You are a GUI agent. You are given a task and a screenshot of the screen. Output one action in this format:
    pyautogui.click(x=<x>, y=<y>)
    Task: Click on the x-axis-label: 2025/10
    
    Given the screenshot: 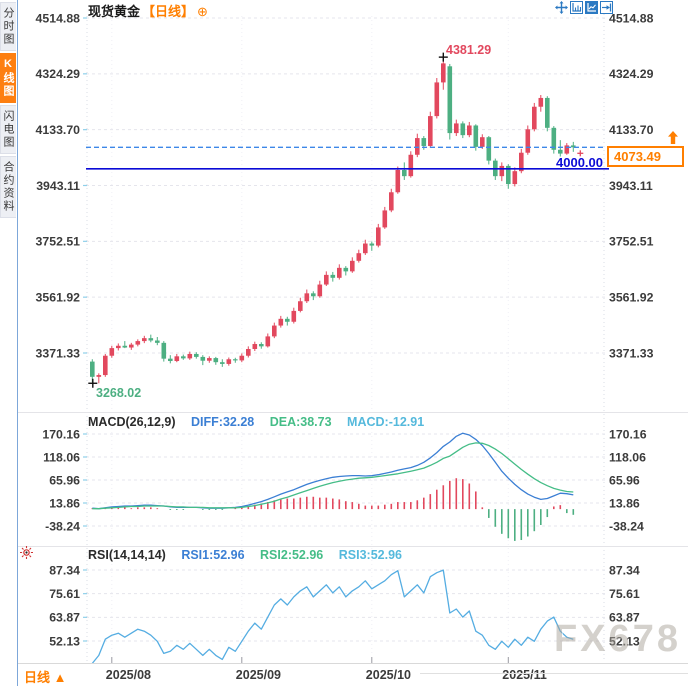 What is the action you would take?
    pyautogui.click(x=388, y=675)
    